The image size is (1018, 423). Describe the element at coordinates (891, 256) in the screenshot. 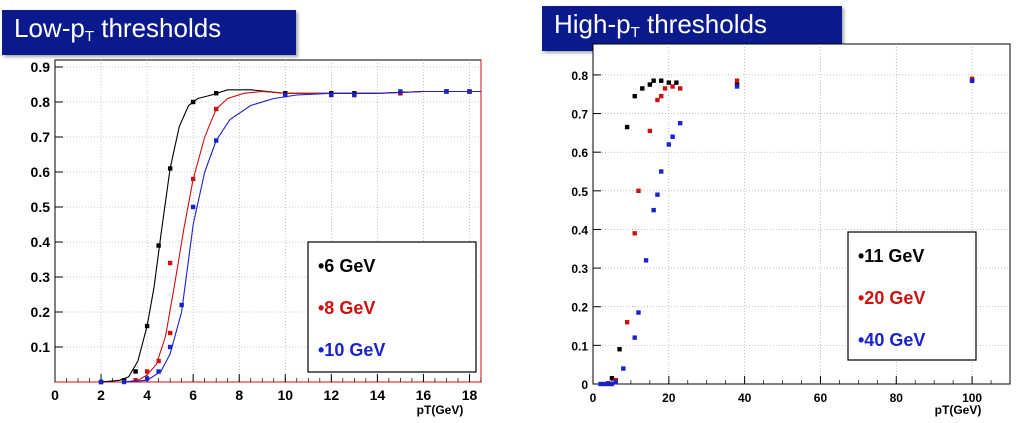

I see `legend-entry: •11 GeV` at that location.